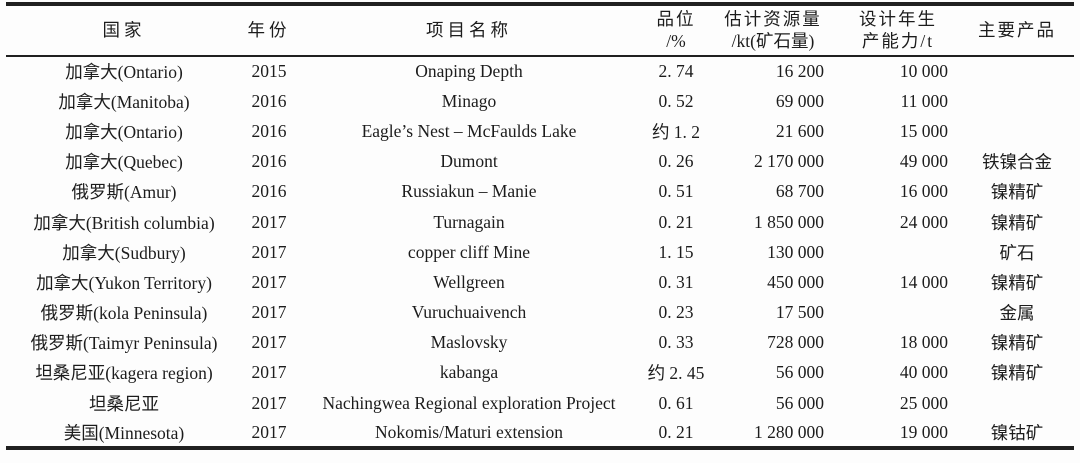 This screenshot has height=463, width=1080. I want to click on cell-capacity: 11 000, so click(924, 100).